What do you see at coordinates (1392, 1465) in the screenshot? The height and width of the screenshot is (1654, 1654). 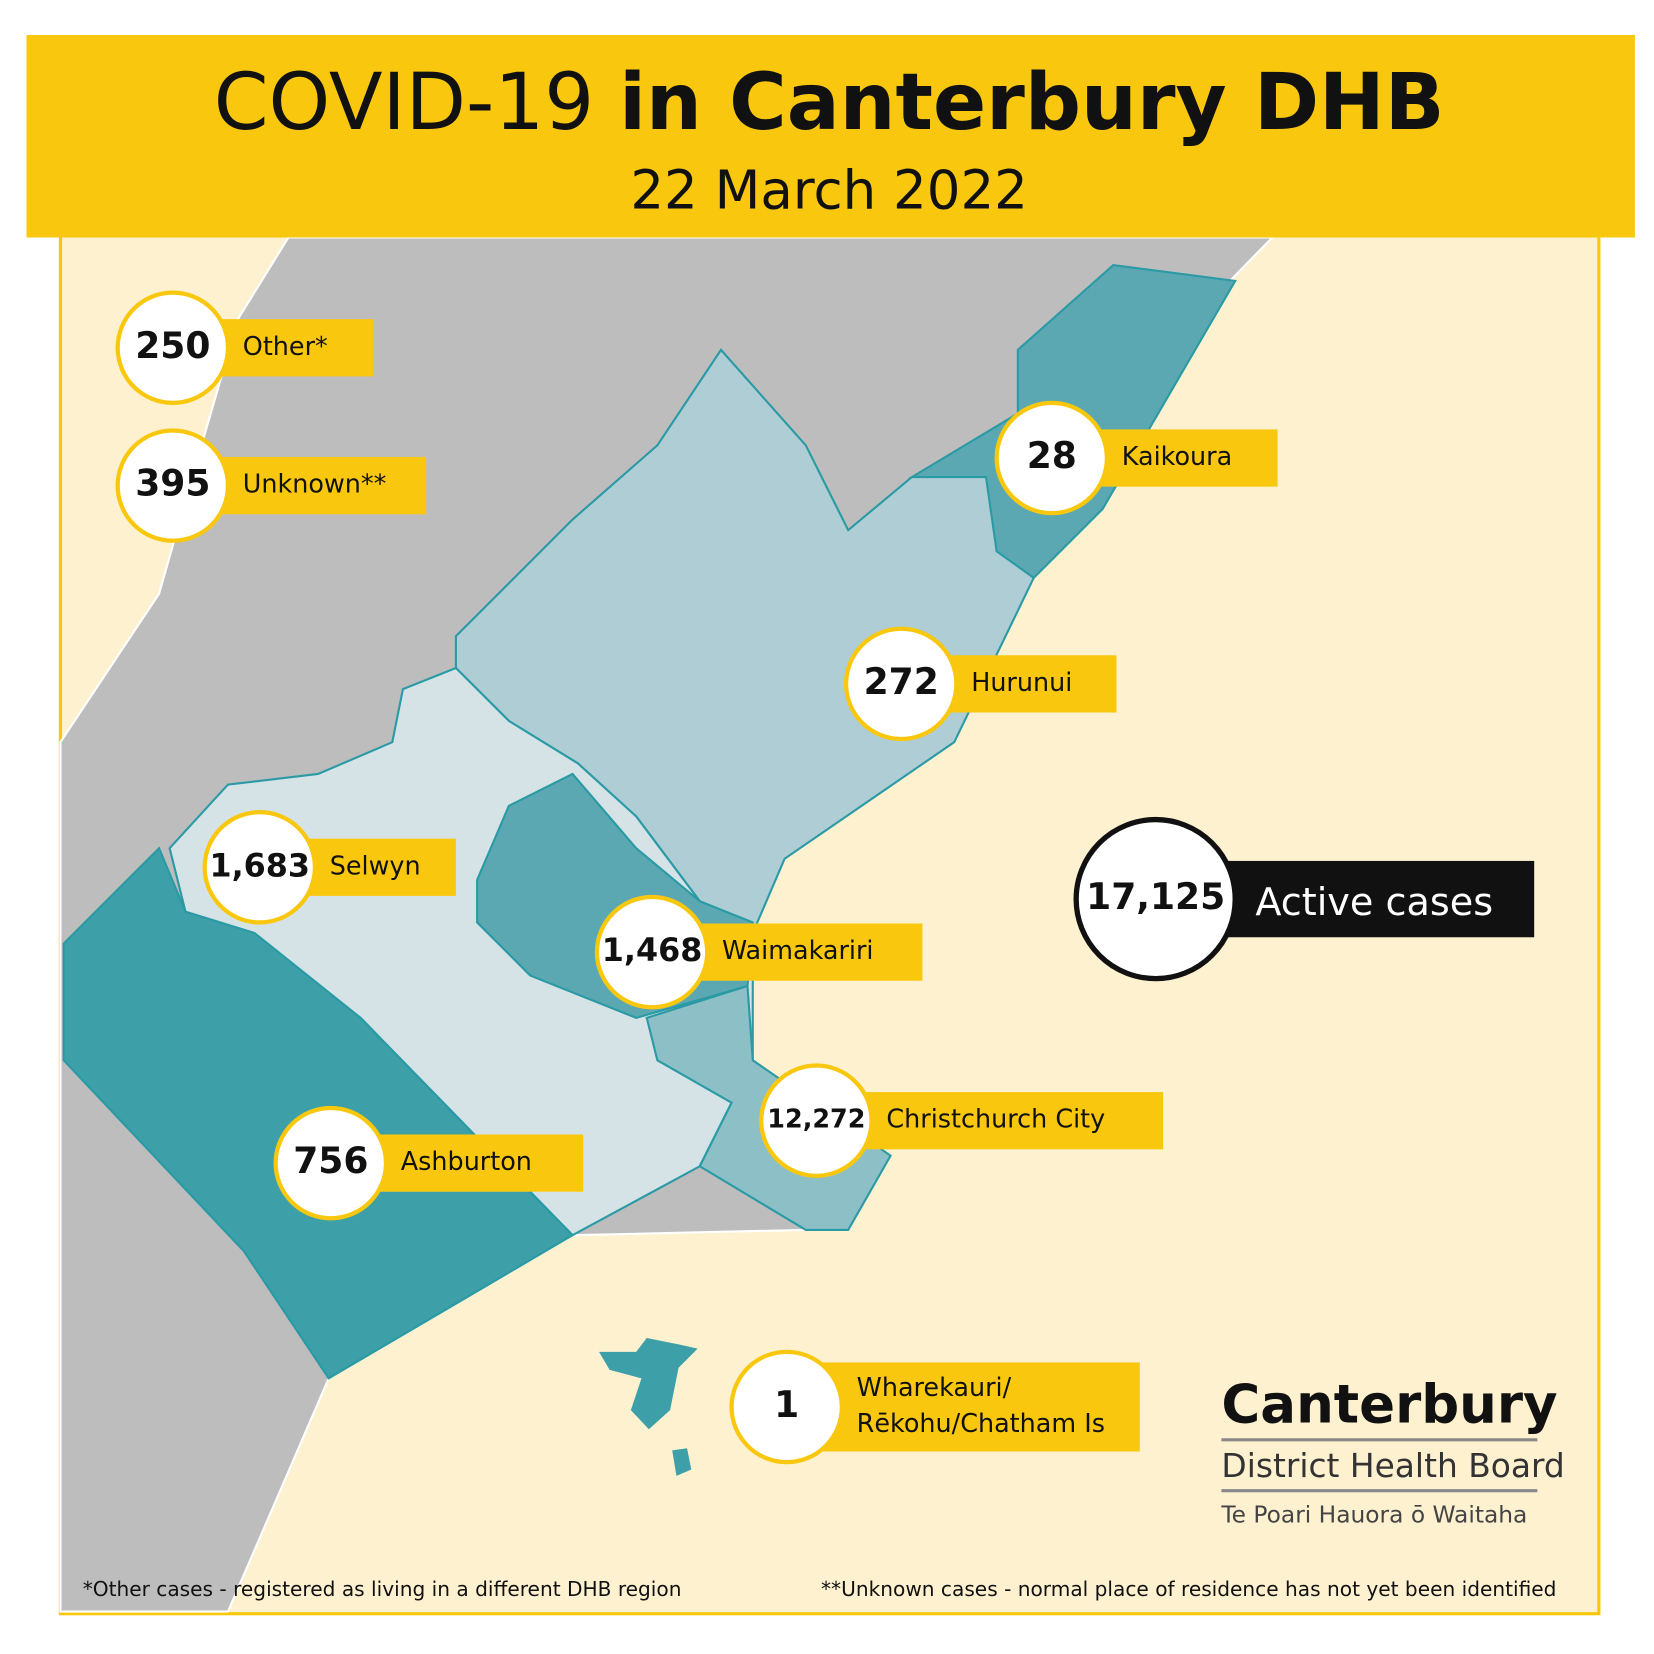 I see `logo-line2: District Health Board` at bounding box center [1392, 1465].